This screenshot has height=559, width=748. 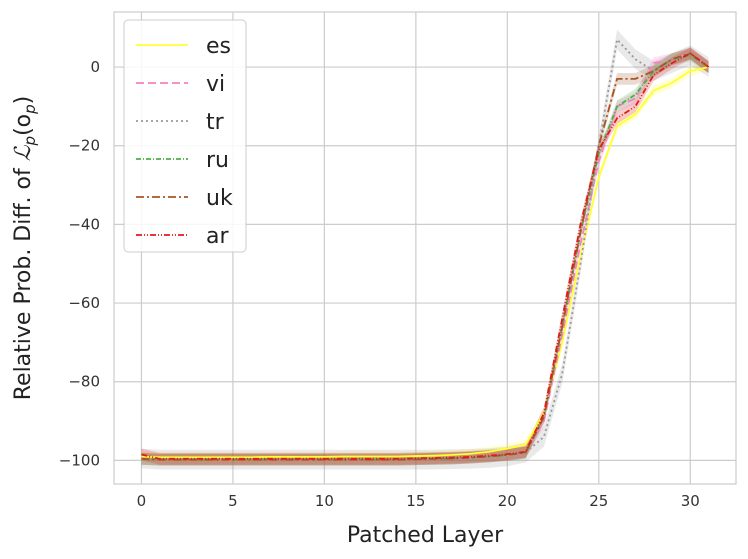 What do you see at coordinates (79, 263) in the screenshot?
I see `y-axis-ticks: 0 −20 −40 −60 −80 −100` at bounding box center [79, 263].